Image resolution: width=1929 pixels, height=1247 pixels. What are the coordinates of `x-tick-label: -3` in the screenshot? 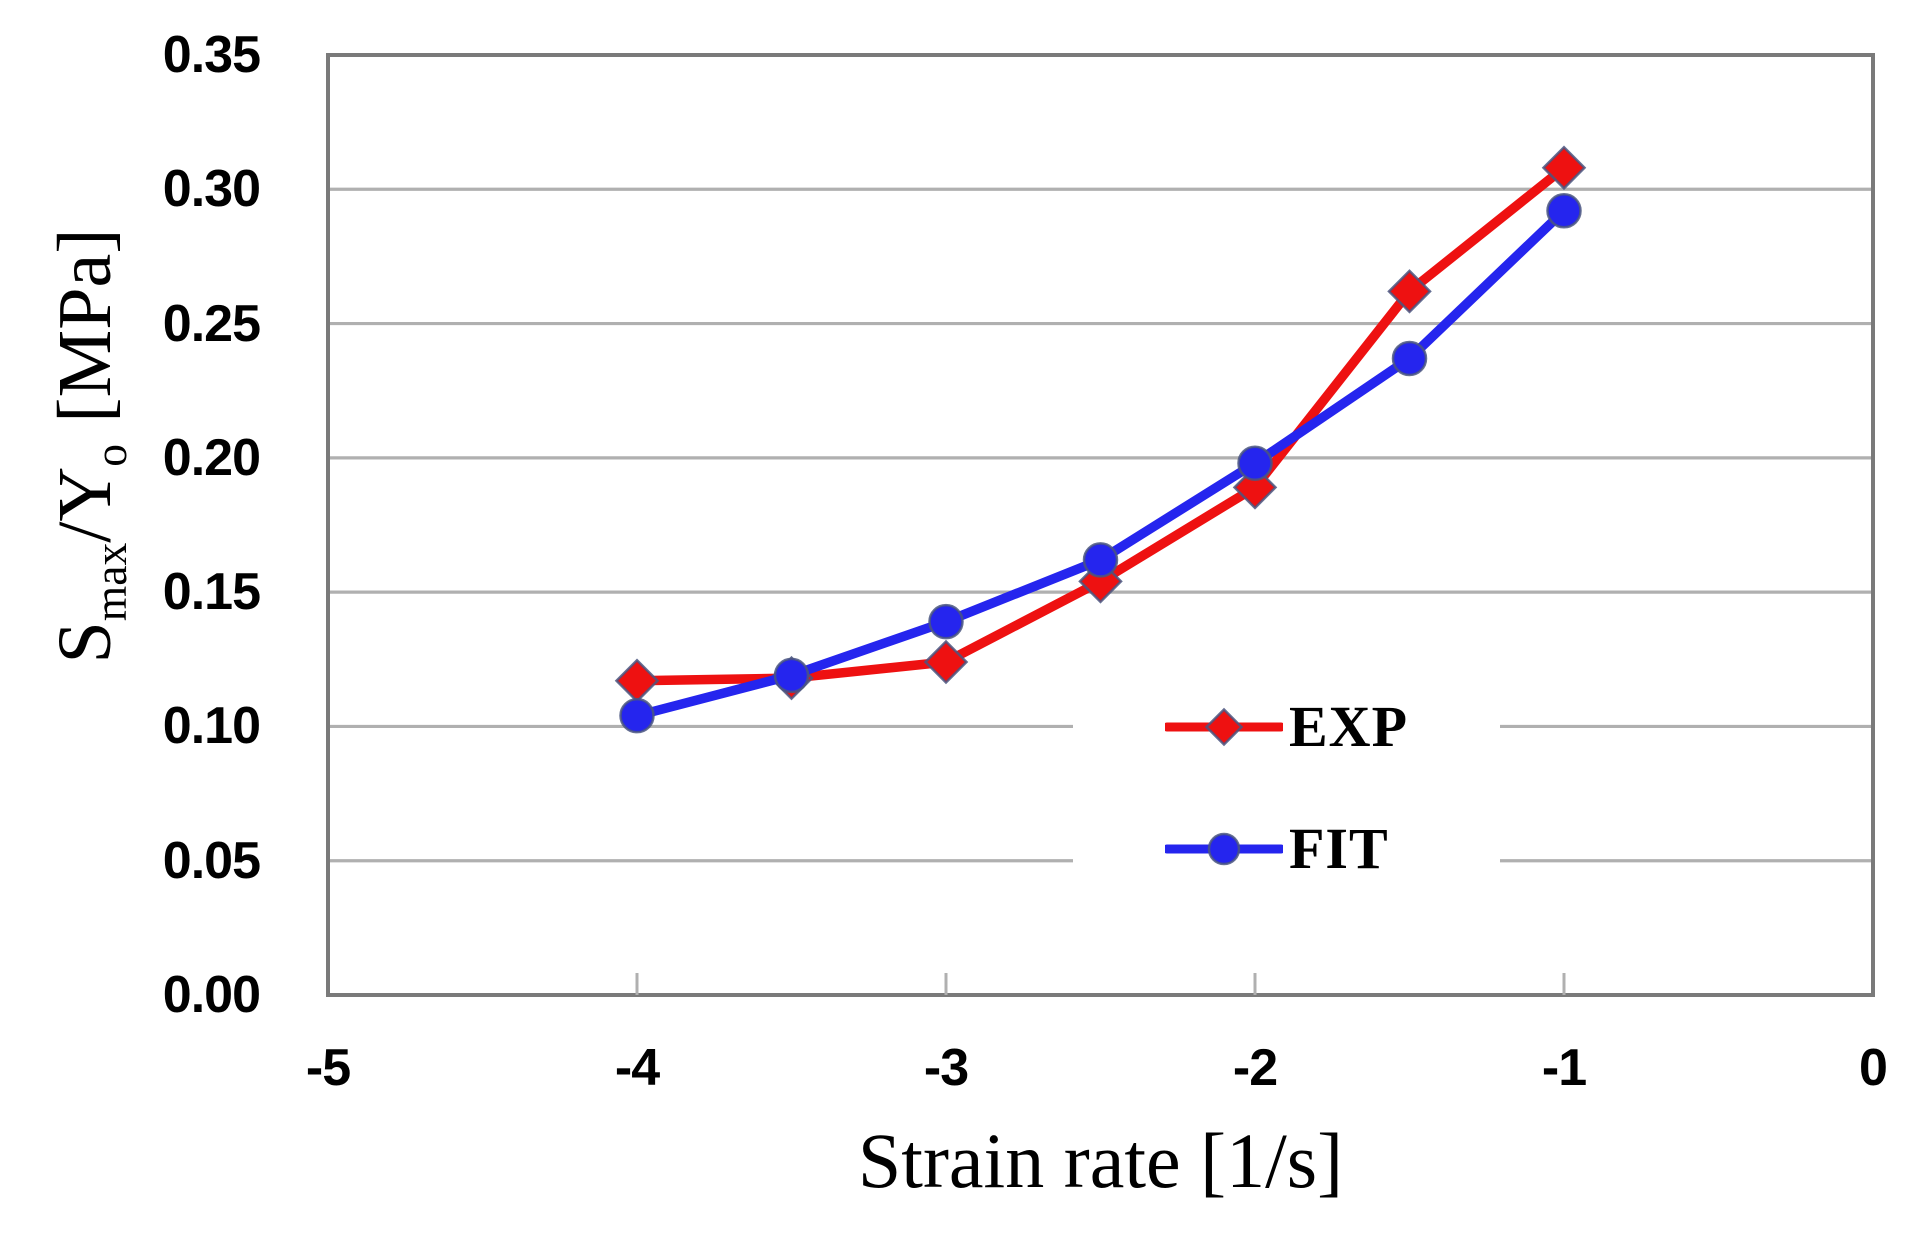 It's located at (946, 1068).